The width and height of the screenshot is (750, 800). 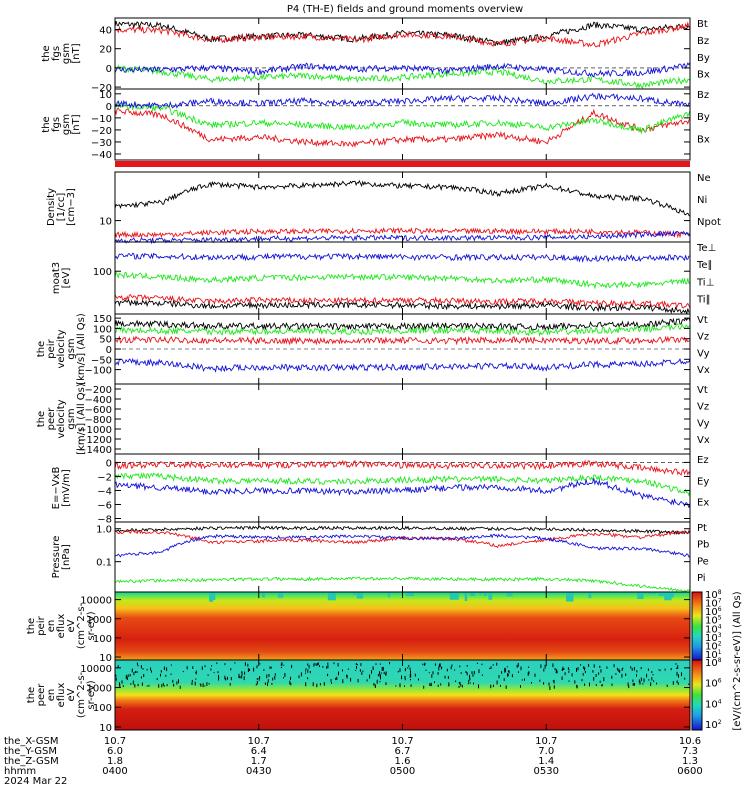 What do you see at coordinates (101, 119) in the screenshot?
I see `ytick-label: −10` at bounding box center [101, 119].